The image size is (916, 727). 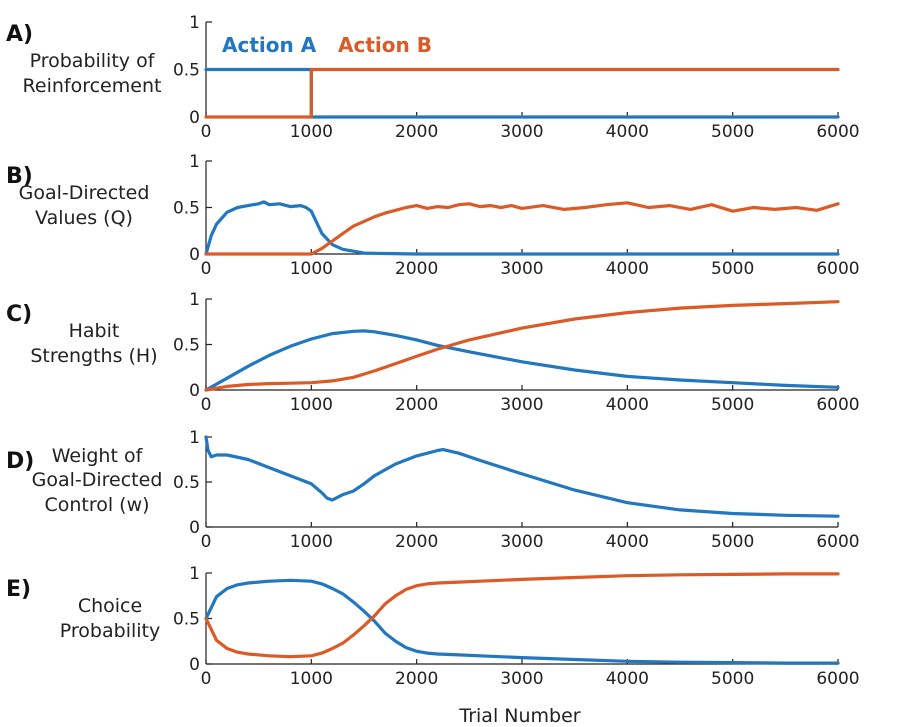 What do you see at coordinates (416, 542) in the screenshot?
I see `panel-d-xtick-label: 2000` at bounding box center [416, 542].